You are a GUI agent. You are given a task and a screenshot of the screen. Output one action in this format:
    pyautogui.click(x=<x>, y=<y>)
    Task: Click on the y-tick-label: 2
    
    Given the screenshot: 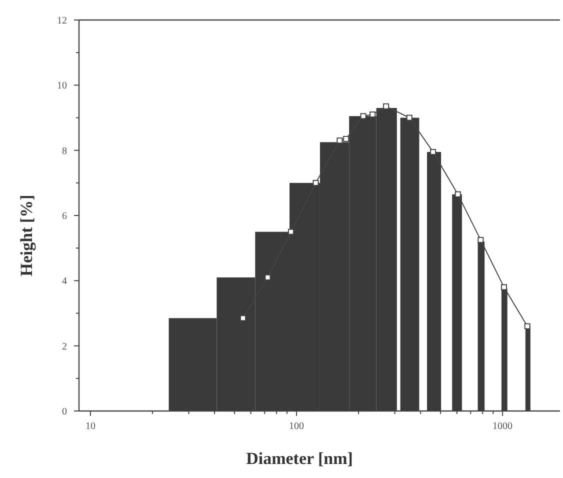 What is the action you would take?
    pyautogui.click(x=64, y=346)
    